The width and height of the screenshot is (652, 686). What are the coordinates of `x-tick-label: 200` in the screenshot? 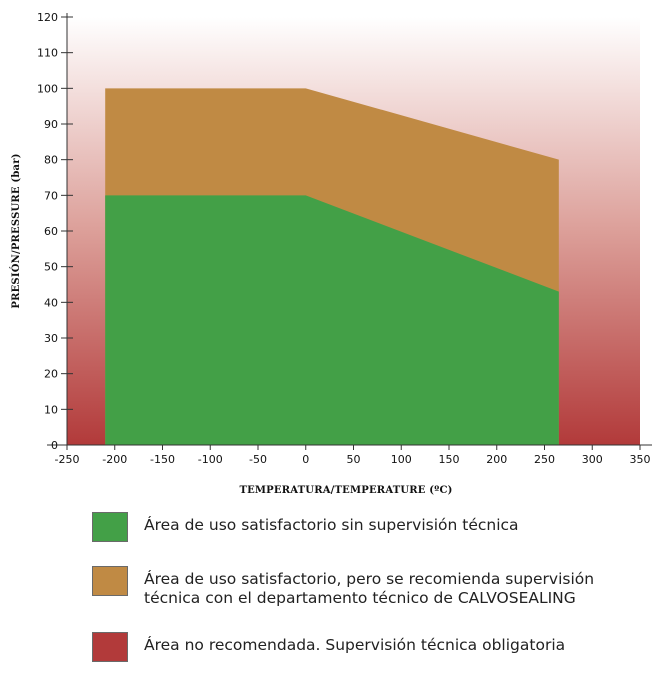 It's located at (496, 459).